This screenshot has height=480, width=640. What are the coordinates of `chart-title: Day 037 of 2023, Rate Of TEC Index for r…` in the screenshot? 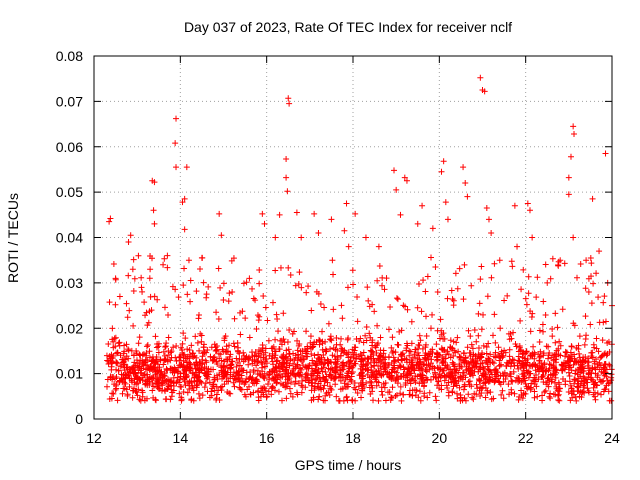 It's located at (348, 27).